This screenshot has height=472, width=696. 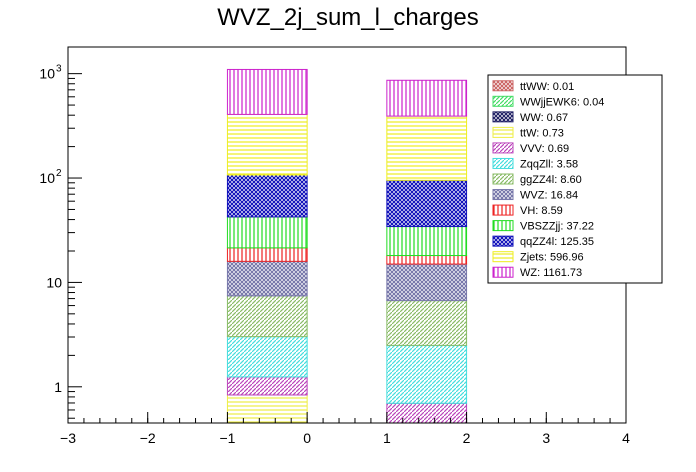 What do you see at coordinates (387, 438) in the screenshot?
I see `x-tick-label: 1` at bounding box center [387, 438].